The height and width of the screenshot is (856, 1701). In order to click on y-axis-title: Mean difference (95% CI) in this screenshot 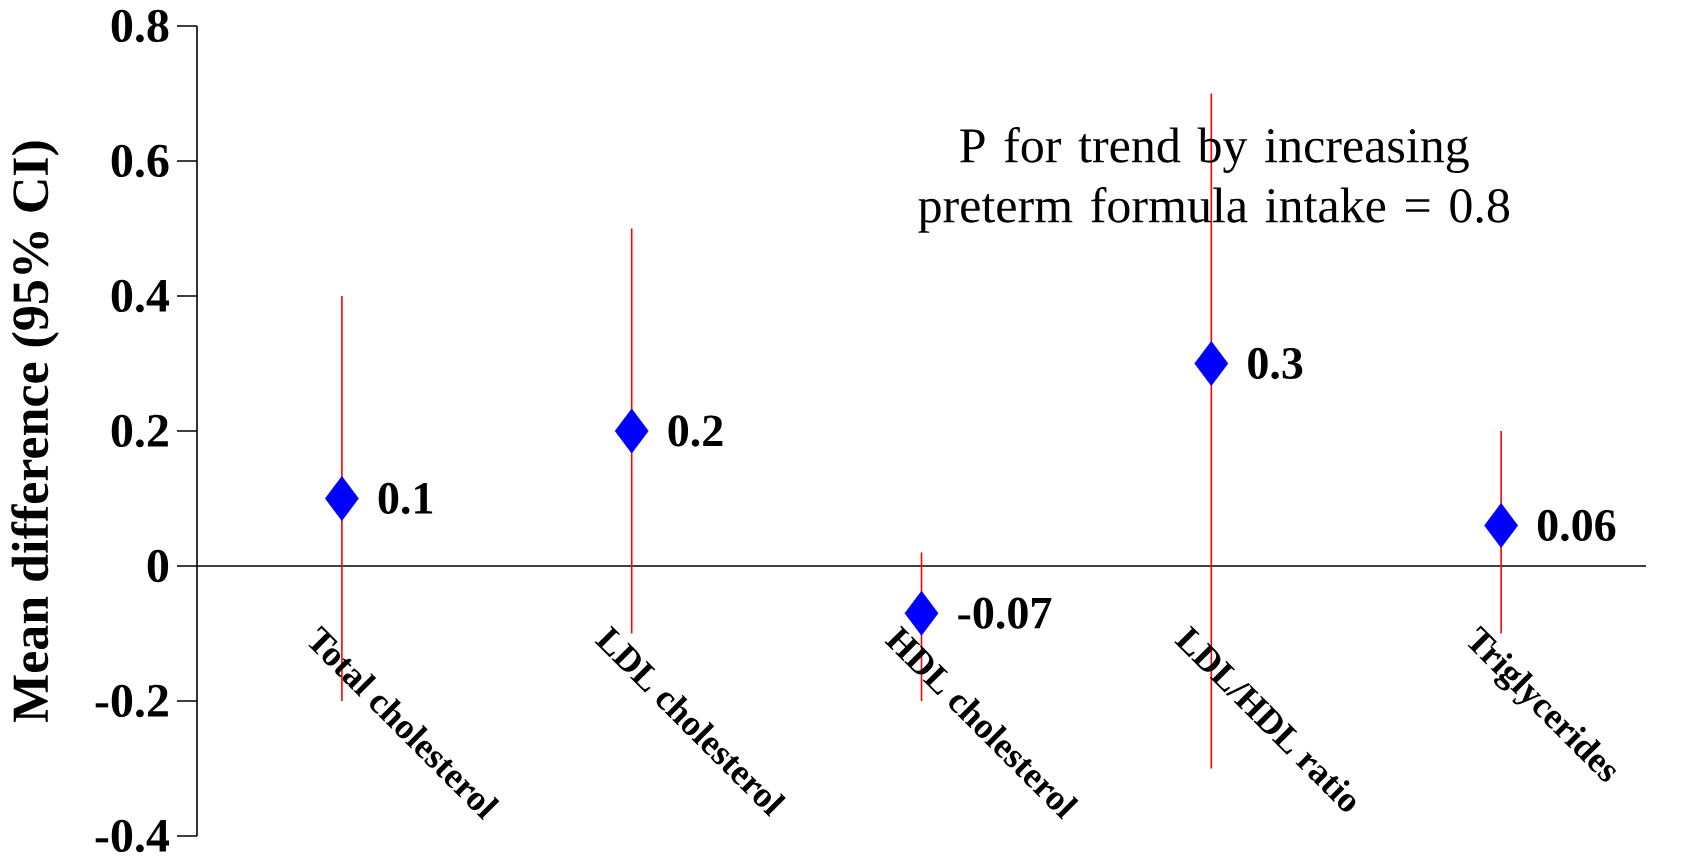, I will do `click(35, 432)`.